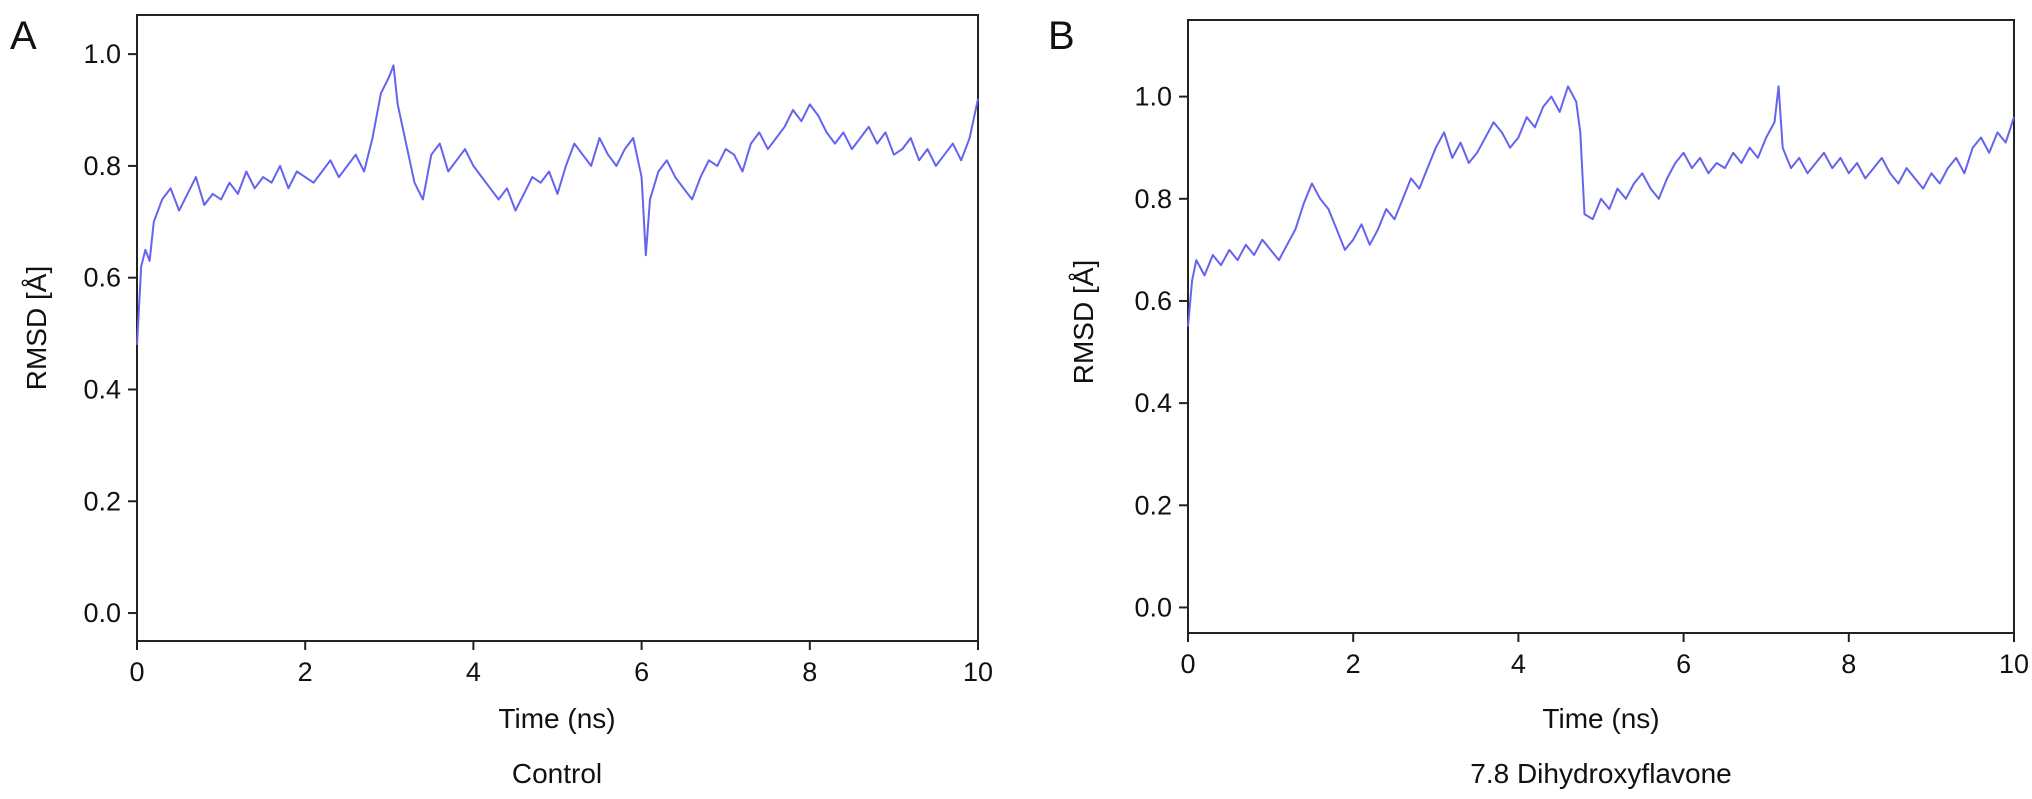 The image size is (2032, 799). Describe the element at coordinates (1601, 206) in the screenshot. I see `rmsd-series-line-b` at that location.